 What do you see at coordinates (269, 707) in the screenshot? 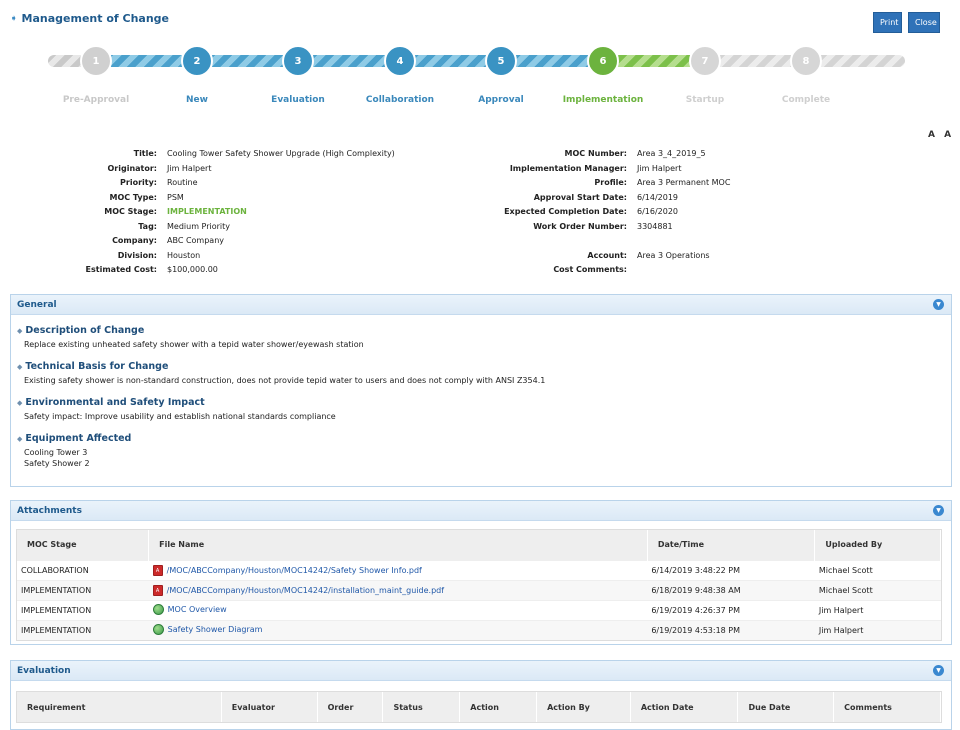
I see `column-header: Evaluator` at bounding box center [269, 707].